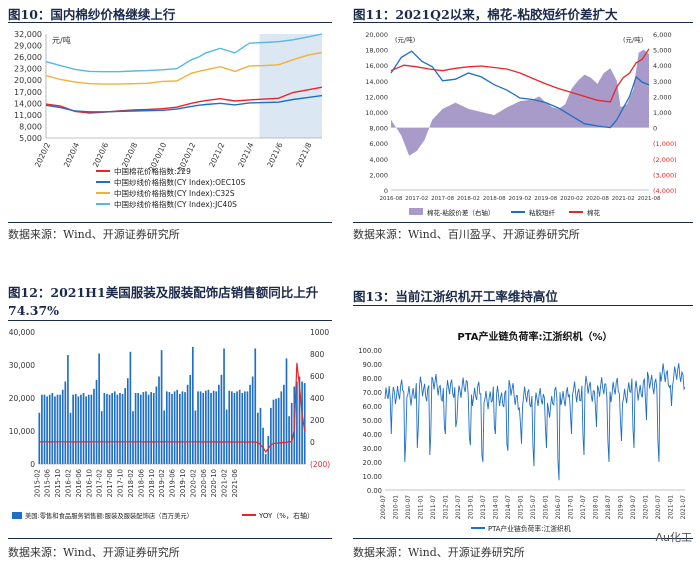 This screenshot has width=700, height=565. I want to click on fig13-xtick-label: 2019-01, so click(622, 507).